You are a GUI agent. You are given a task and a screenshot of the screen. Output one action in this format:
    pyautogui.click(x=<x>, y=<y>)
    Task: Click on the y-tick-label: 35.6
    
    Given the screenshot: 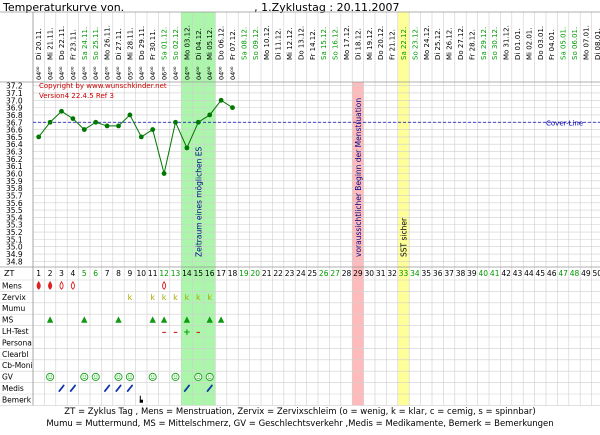 What is the action you would take?
    pyautogui.click(x=14, y=203)
    